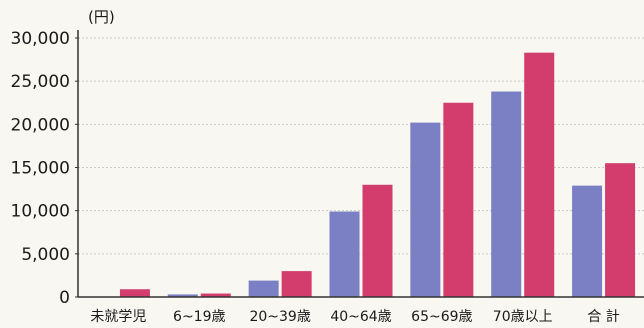 The image size is (644, 328). What do you see at coordinates (101, 17) in the screenshot?
I see `y-axis-unit-label: (円)` at bounding box center [101, 17].